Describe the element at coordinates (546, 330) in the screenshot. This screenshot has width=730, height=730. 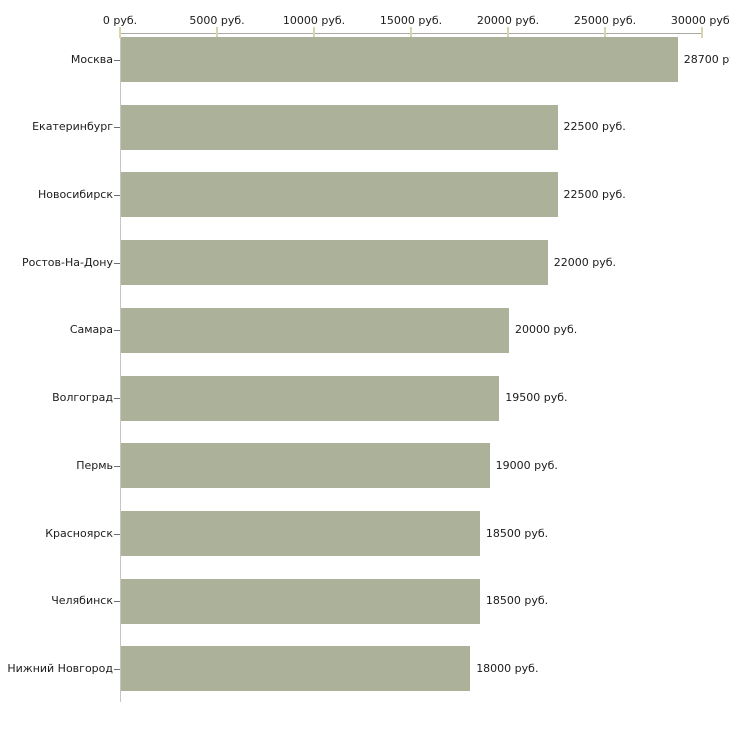
I see `value-label: 20000 руб.` at that location.